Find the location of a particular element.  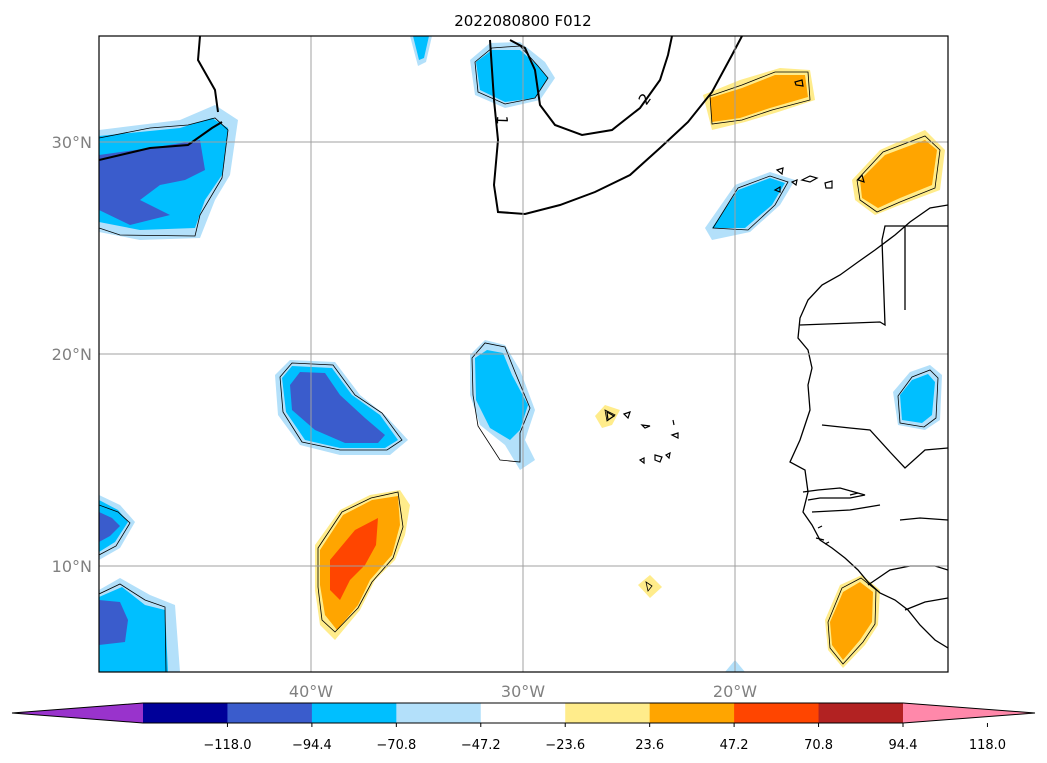

colorbar-tick-label: 94.4 is located at coordinates (903, 745).